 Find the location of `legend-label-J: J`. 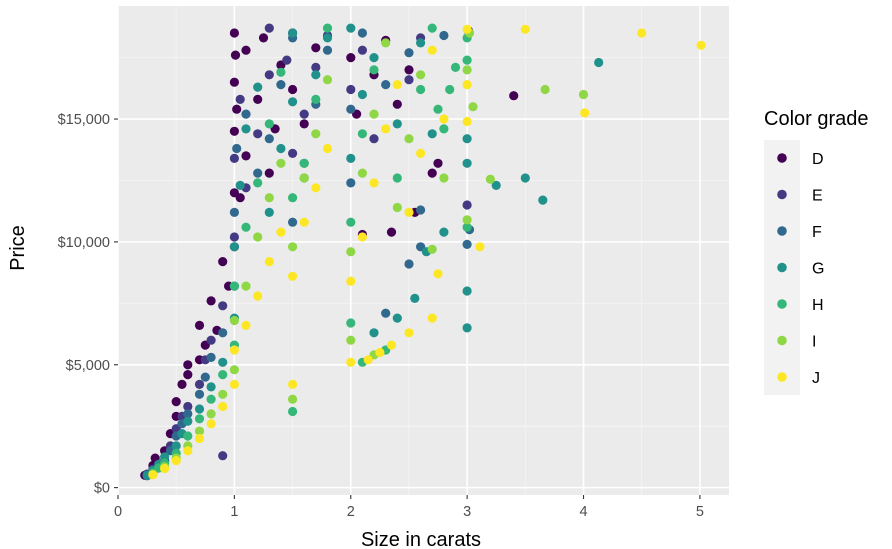

legend-label-J: J is located at coordinates (816, 378).